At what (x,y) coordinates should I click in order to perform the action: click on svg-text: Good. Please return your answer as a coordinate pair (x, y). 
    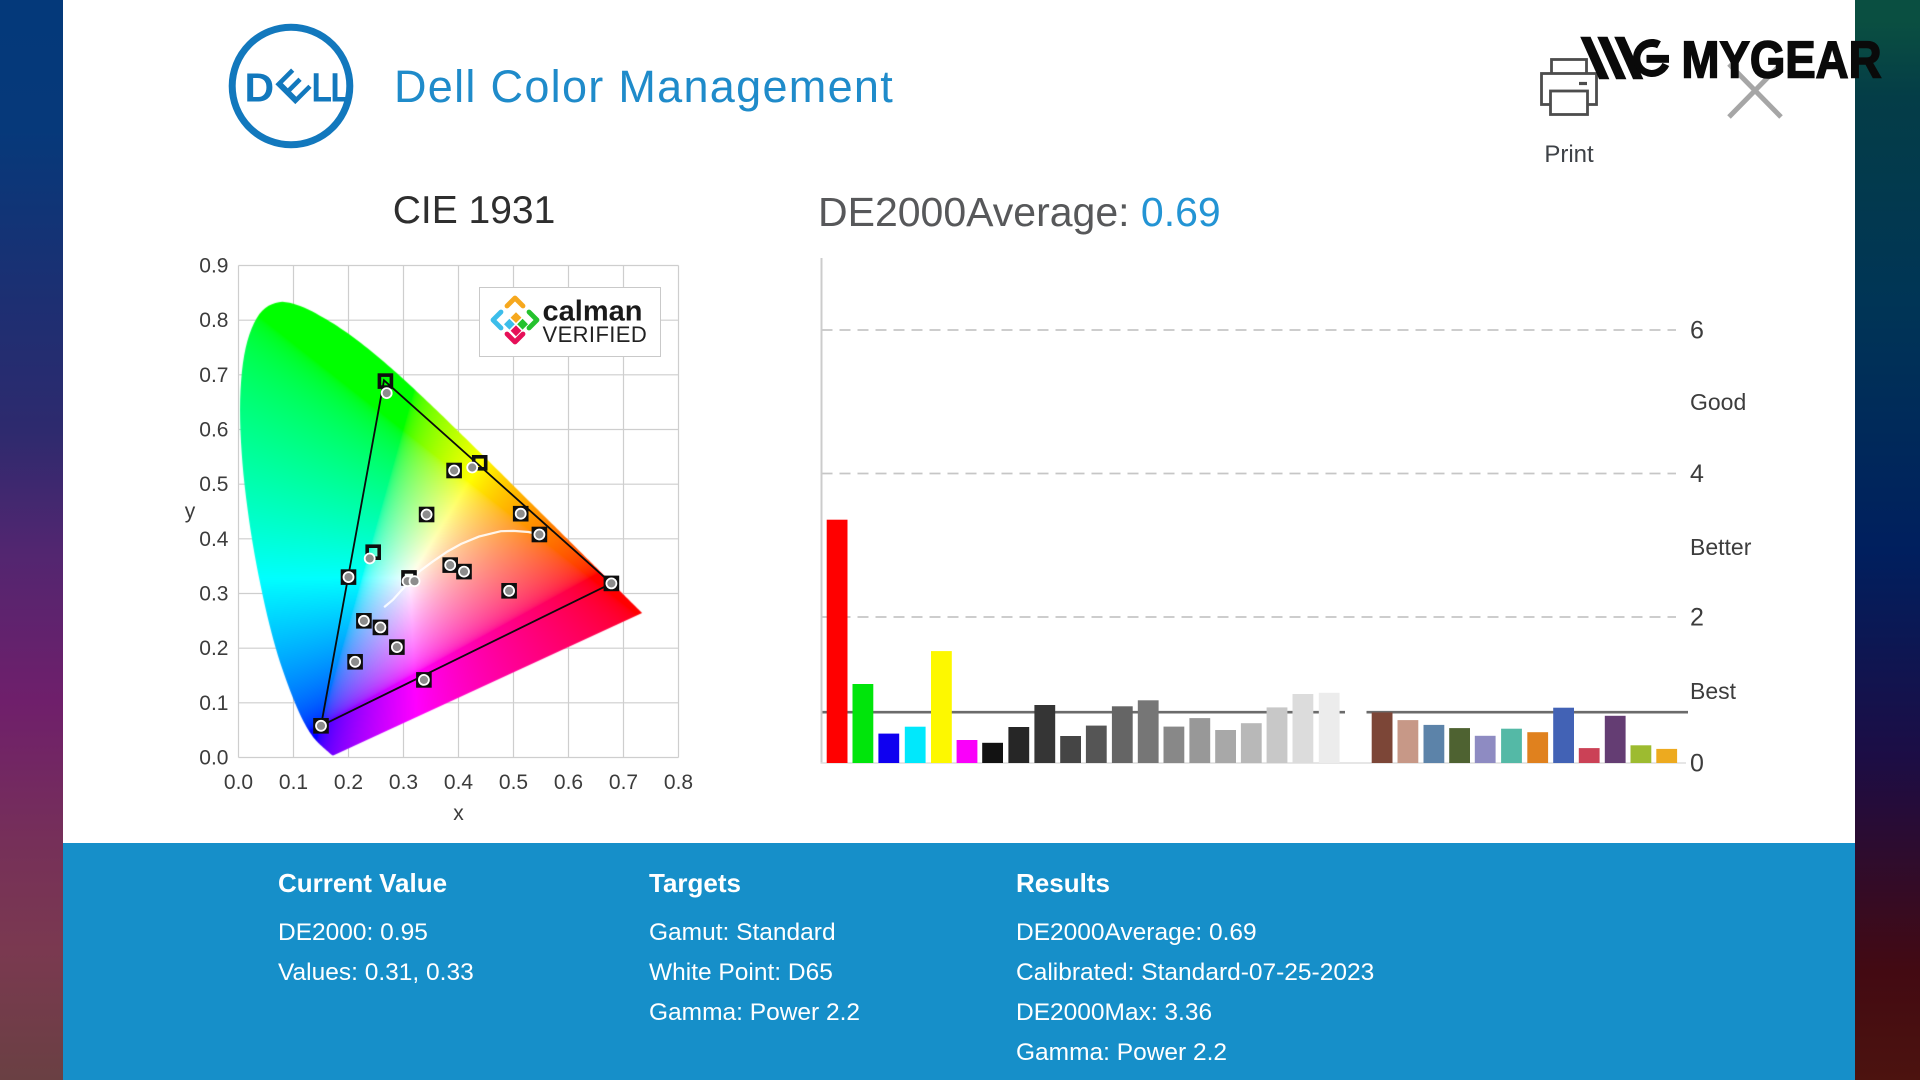
    Looking at the image, I should click on (1718, 402).